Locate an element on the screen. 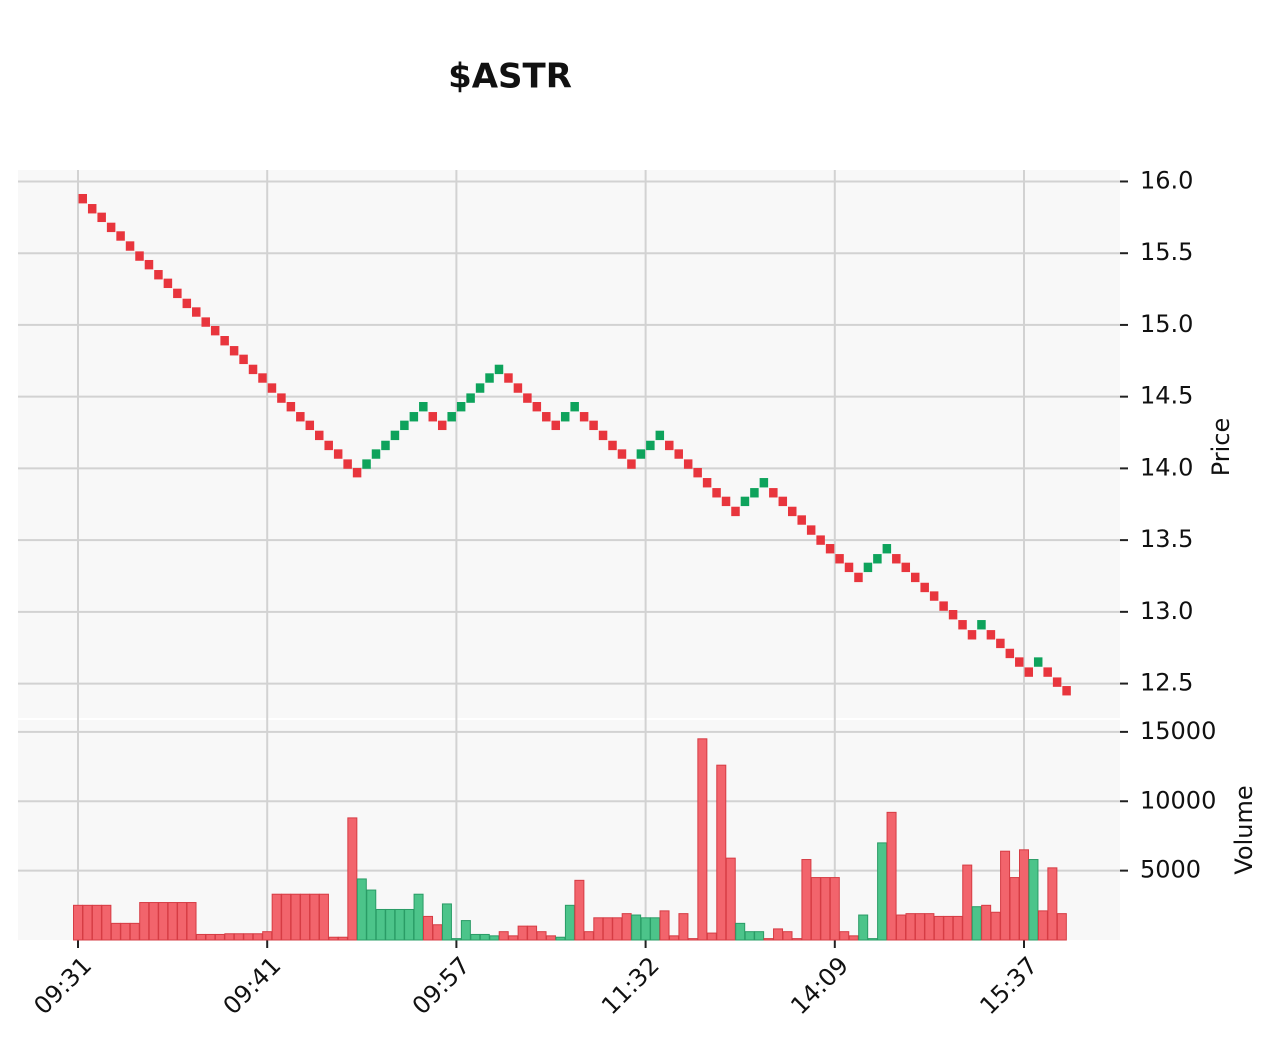 The image size is (1280, 1054). y-tick-label: 10000 is located at coordinates (1178, 800).